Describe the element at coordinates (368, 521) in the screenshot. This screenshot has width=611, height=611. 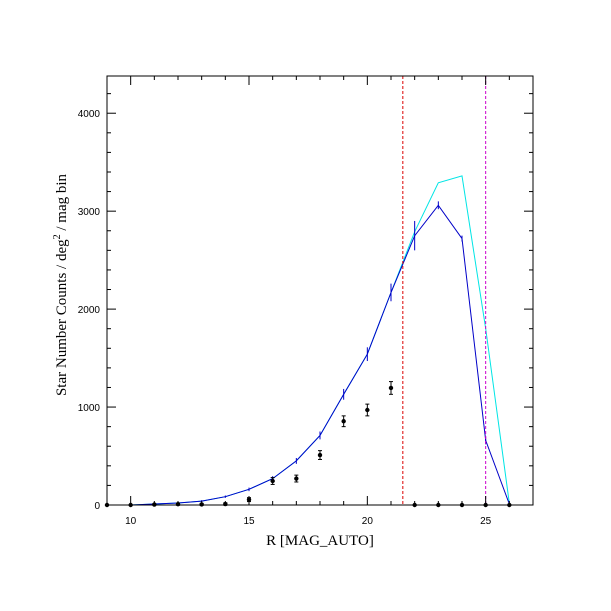
I see `x-tick-label: 20` at that location.